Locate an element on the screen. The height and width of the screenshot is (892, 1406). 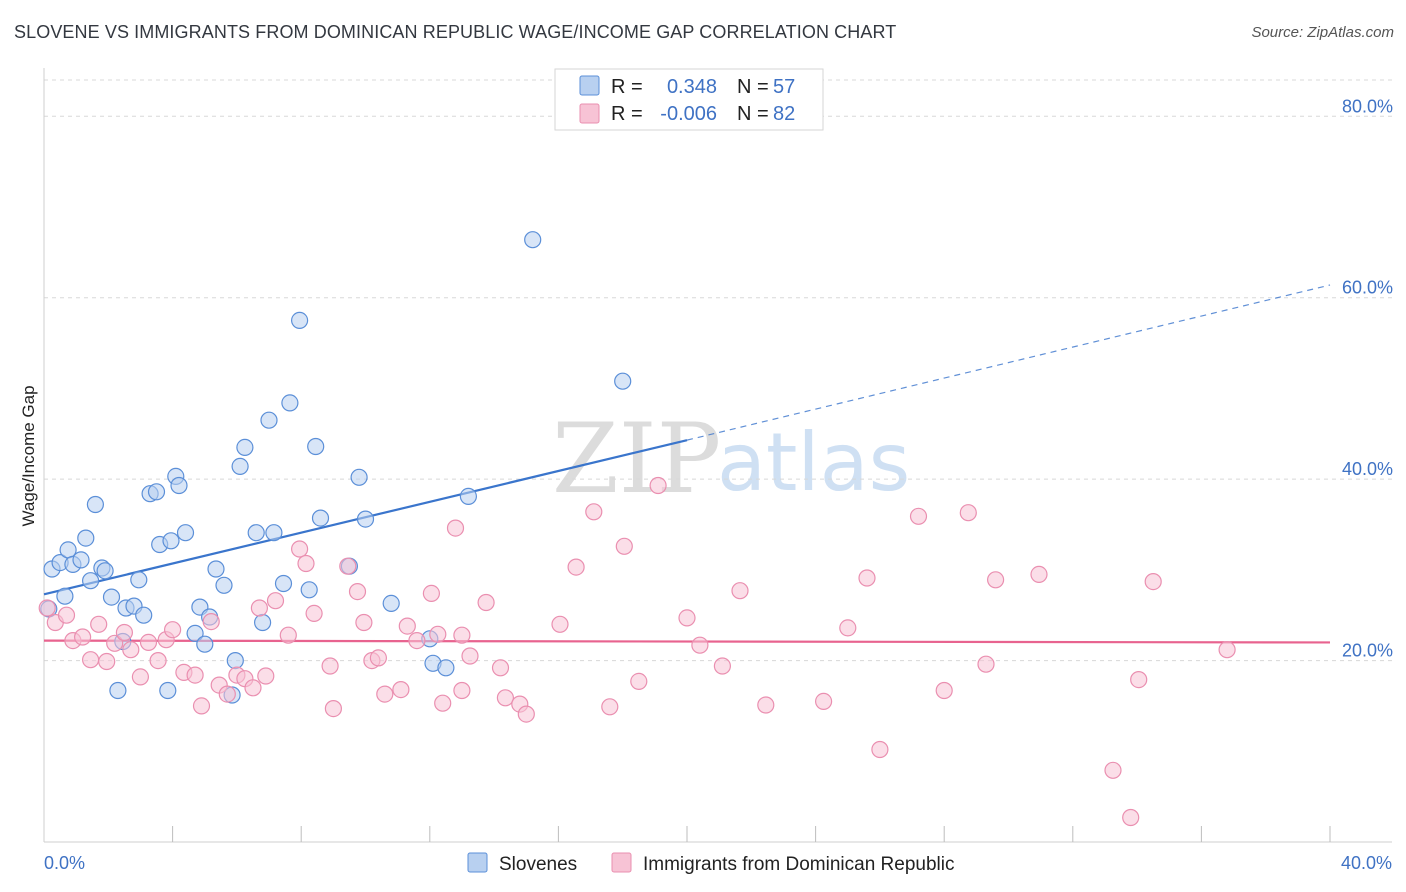
x-tick-label-1: 40.0% is located at coordinates (1366, 863).